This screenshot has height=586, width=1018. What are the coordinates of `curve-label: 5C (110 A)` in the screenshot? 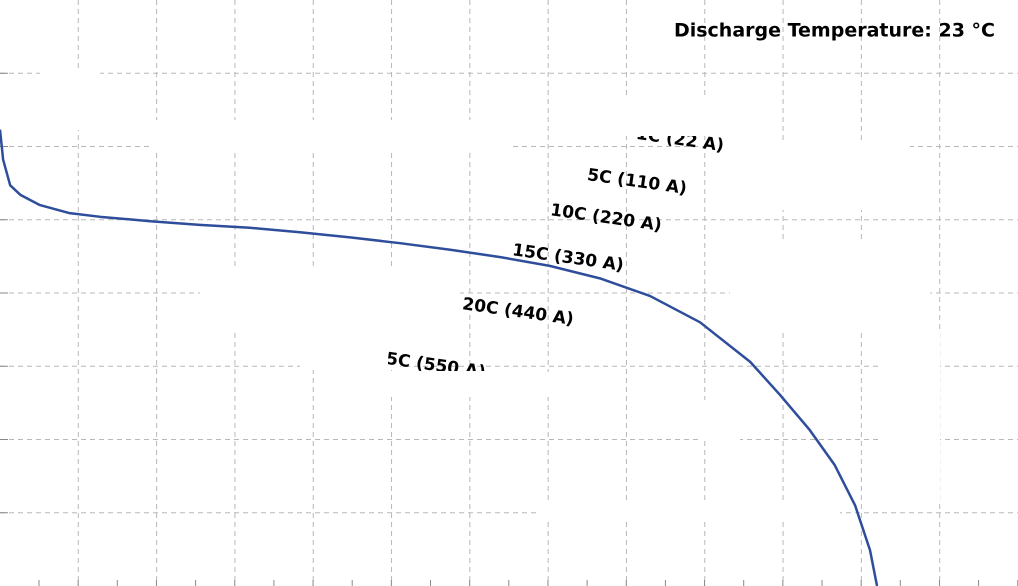 It's located at (637, 182).